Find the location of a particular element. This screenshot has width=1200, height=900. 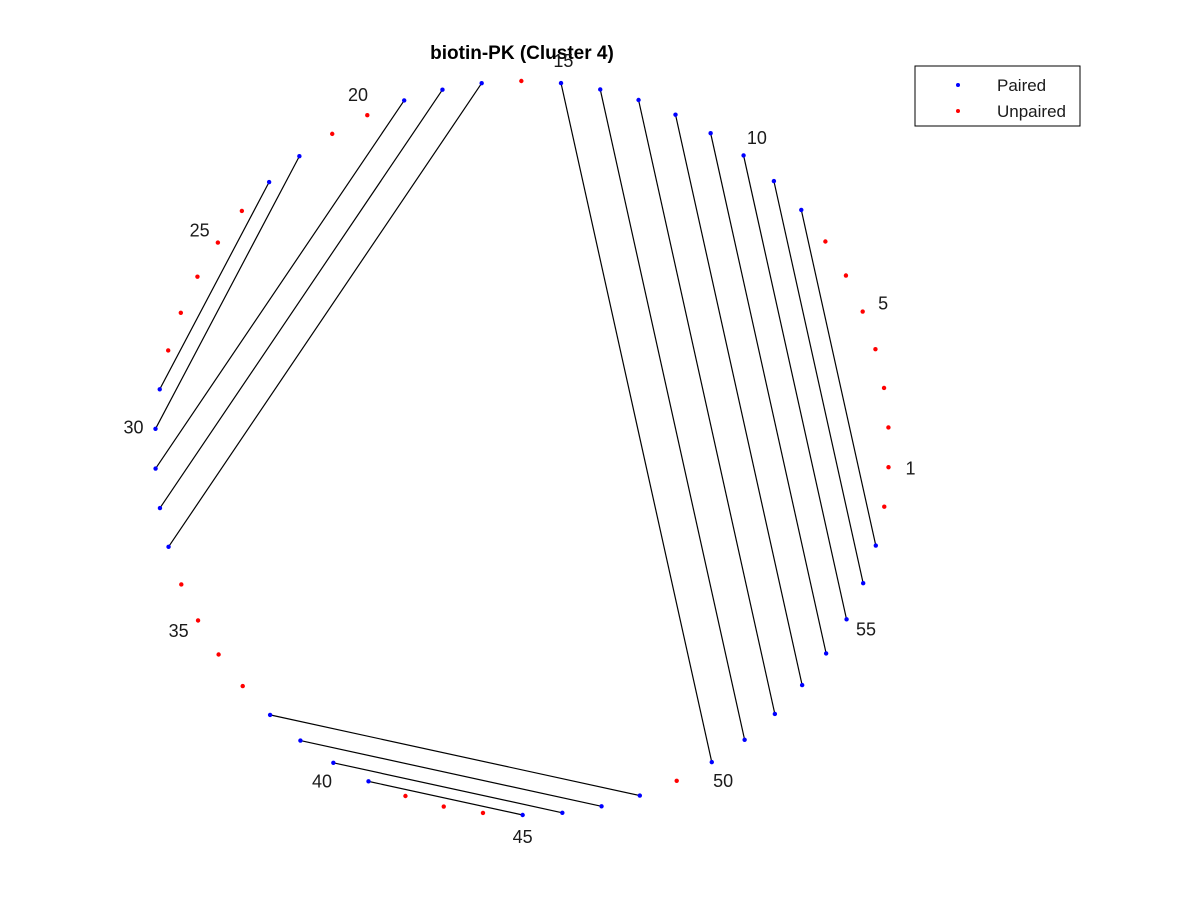

position-label-25: 25 is located at coordinates (200, 230).